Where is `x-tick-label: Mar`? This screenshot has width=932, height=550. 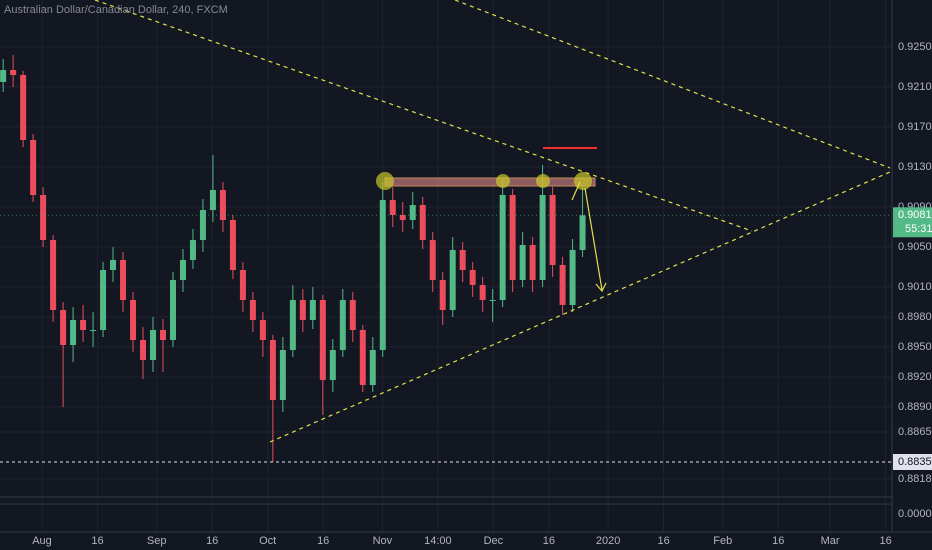 x-tick-label: Mar is located at coordinates (830, 541).